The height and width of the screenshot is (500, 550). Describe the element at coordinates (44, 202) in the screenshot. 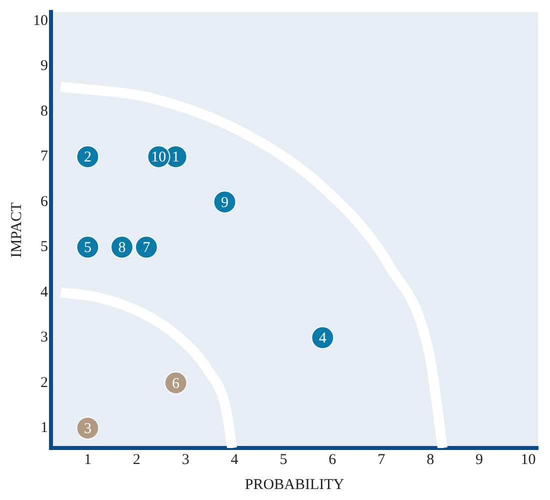

I see `y-tick-label: 6` at that location.